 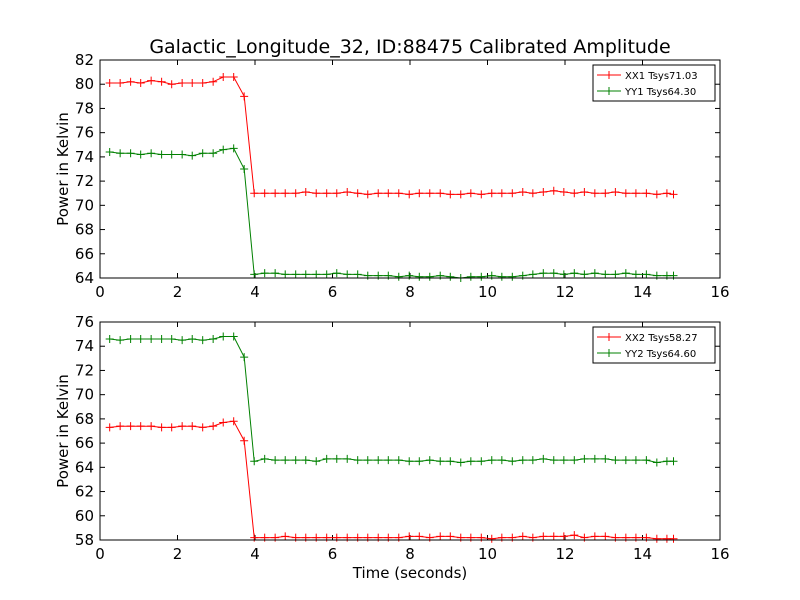 What do you see at coordinates (564, 292) in the screenshot?
I see `x-tick-label: 12` at bounding box center [564, 292].